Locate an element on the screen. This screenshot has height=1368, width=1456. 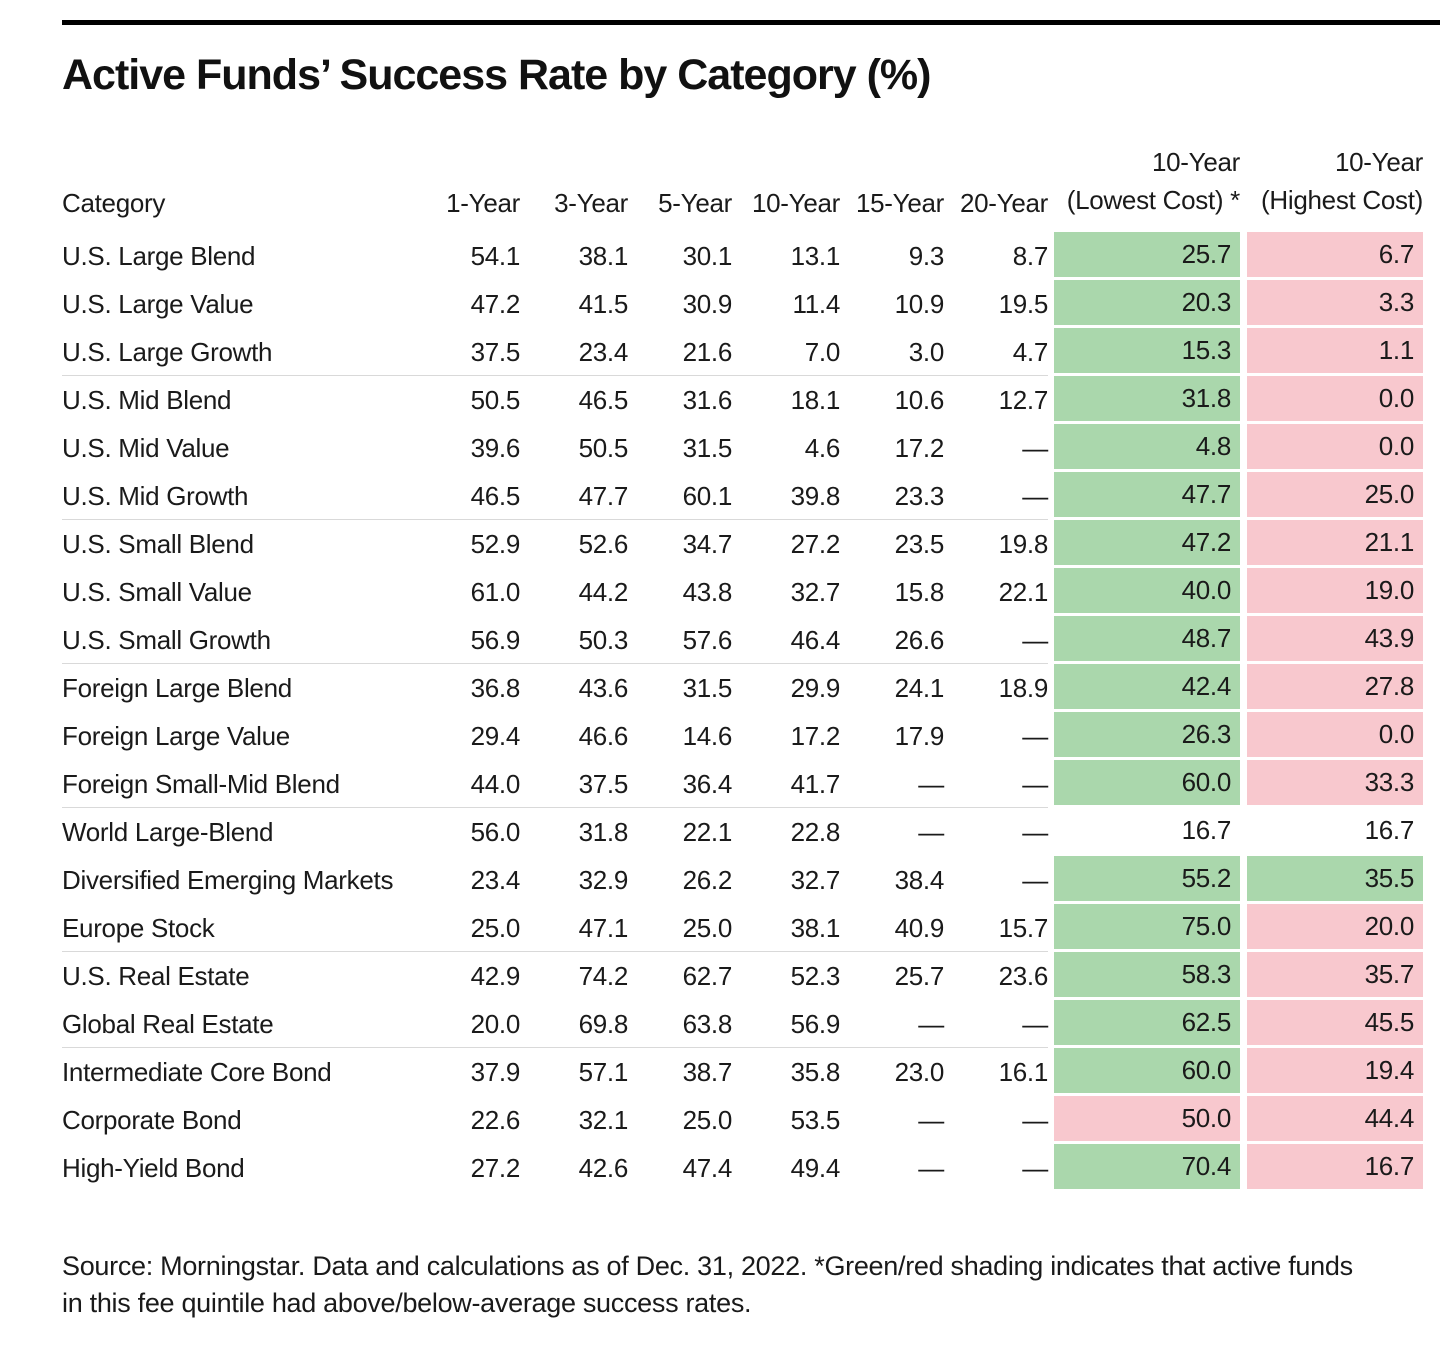
highest-cost-cell: 20.0 is located at coordinates (1335, 928).